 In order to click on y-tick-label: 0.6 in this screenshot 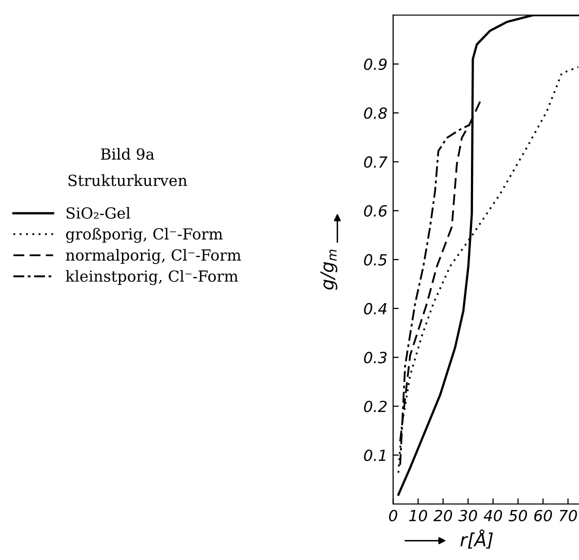, I will do `click(375, 211)`.